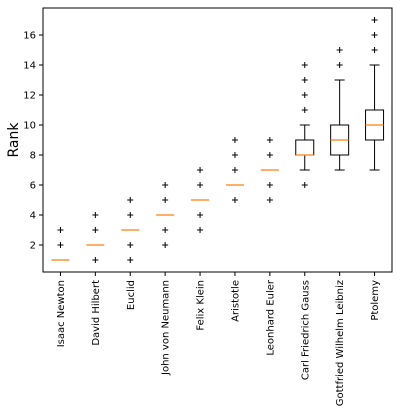 The image size is (407, 411). I want to click on x-tick-label: Leonhard Euler, so click(270, 317).